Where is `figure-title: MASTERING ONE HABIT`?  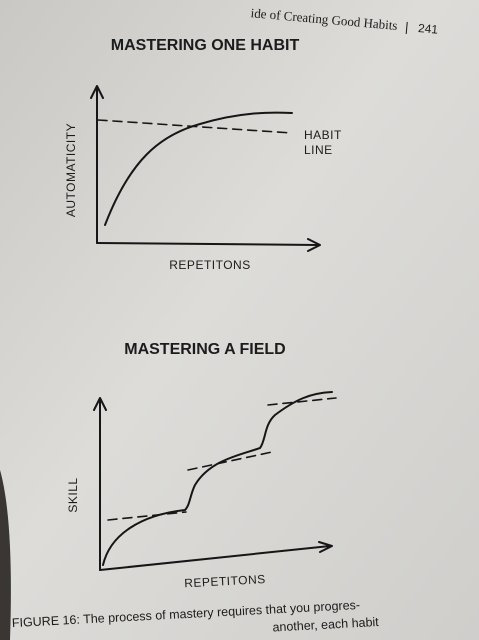
figure-title: MASTERING ONE HABIT is located at coordinates (205, 45).